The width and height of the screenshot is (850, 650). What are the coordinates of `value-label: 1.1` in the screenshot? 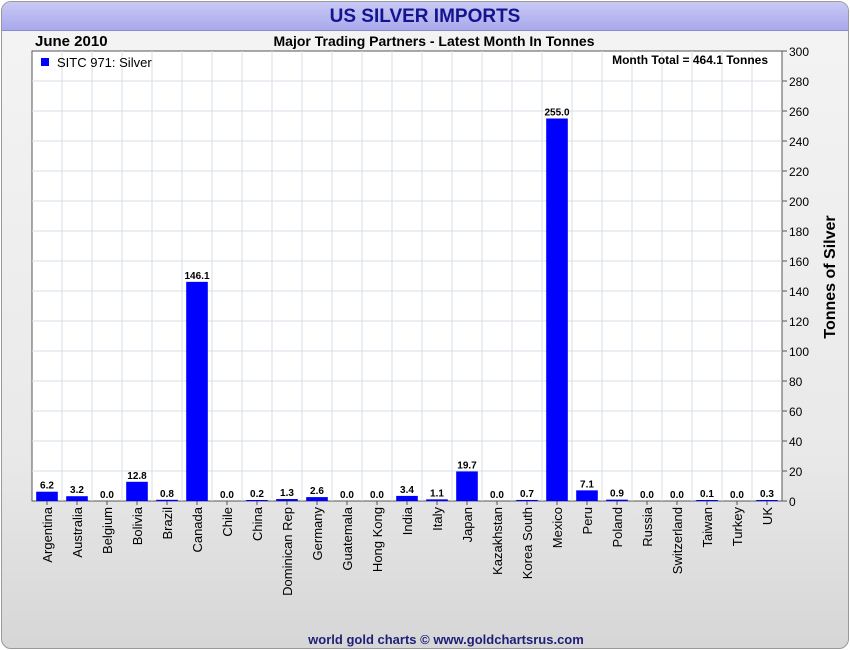 It's located at (437, 493).